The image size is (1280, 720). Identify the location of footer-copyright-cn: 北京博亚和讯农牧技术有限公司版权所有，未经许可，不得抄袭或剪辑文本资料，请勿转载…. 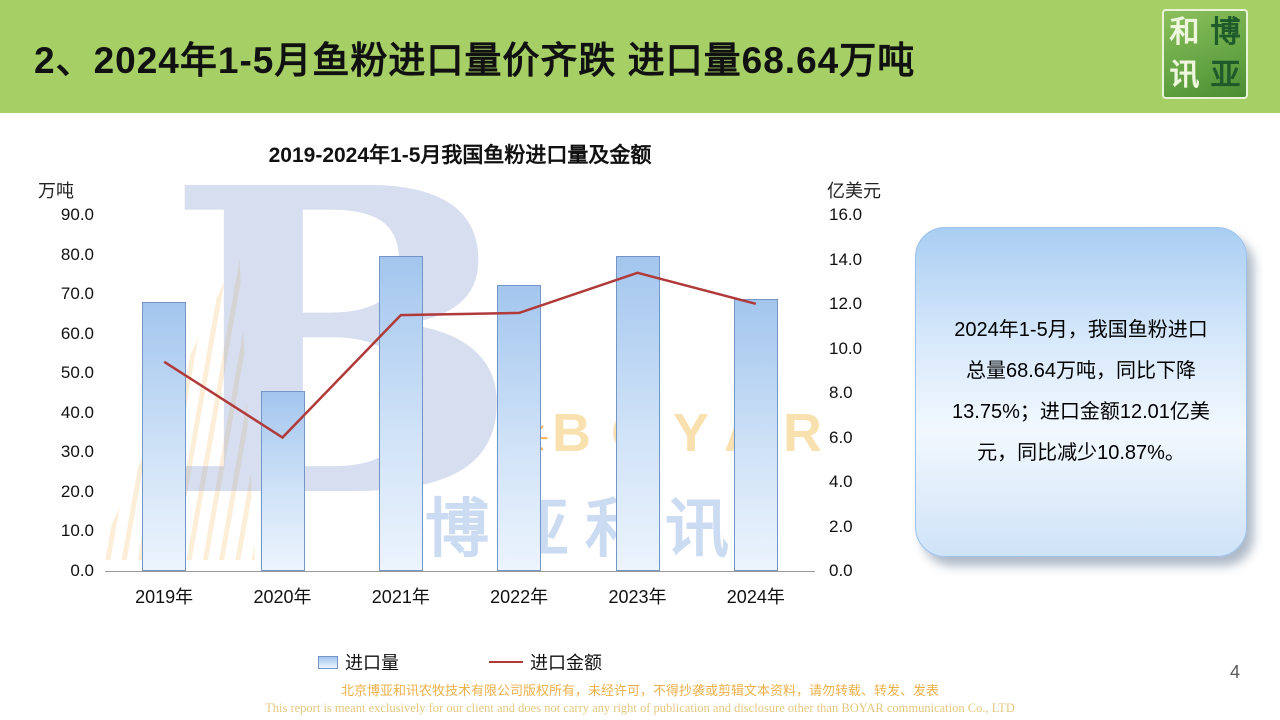
(639, 690).